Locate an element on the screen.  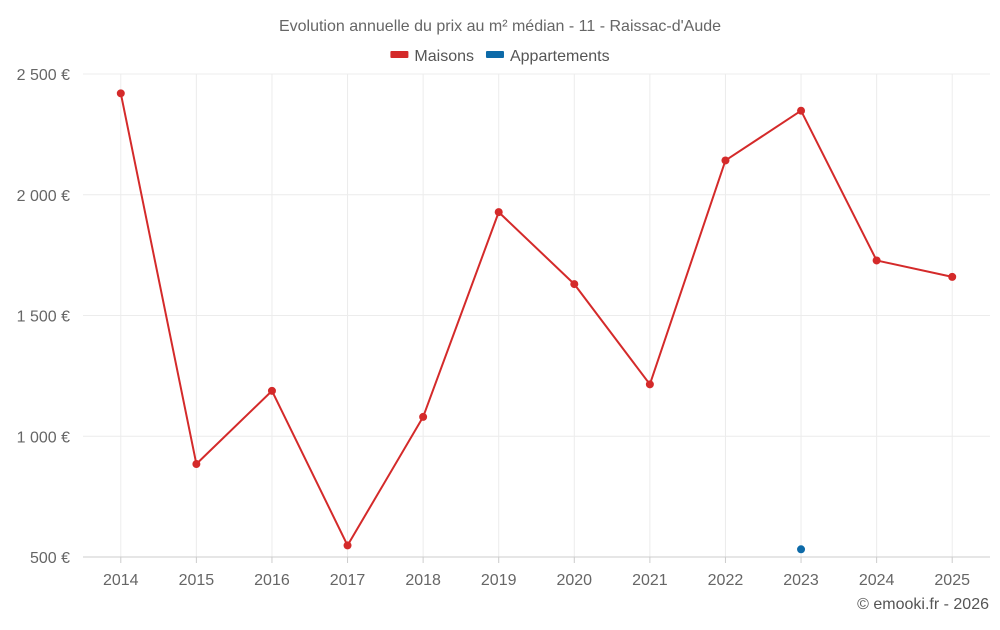
x-tick-label: 2015 is located at coordinates (197, 580).